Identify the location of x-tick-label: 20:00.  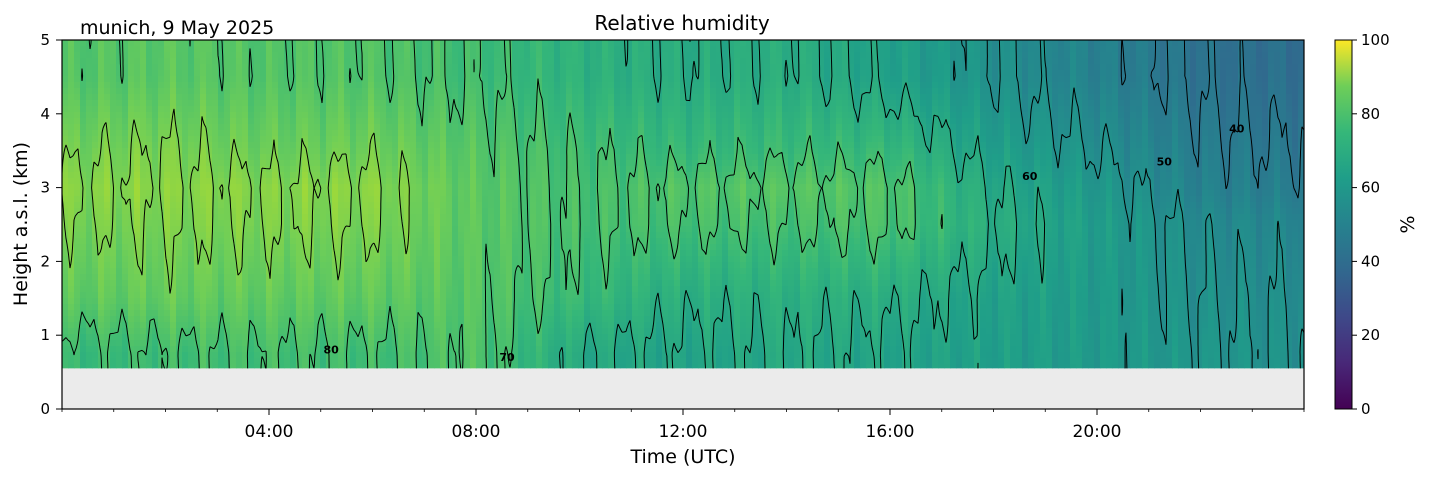
(1097, 432).